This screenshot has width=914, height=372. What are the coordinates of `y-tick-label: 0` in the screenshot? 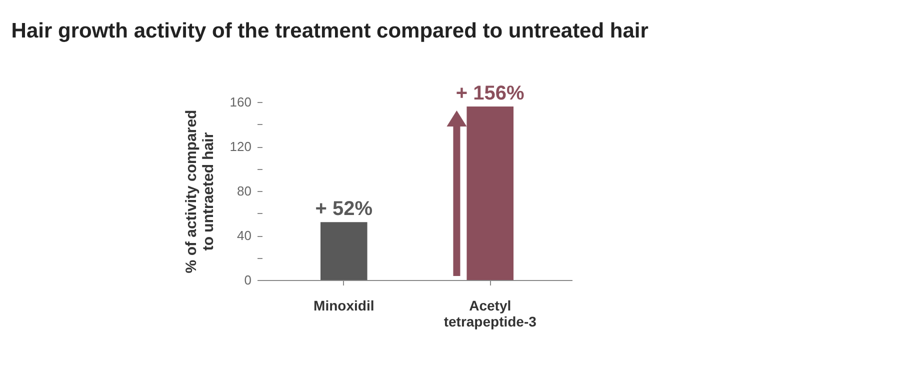 It's located at (248, 280).